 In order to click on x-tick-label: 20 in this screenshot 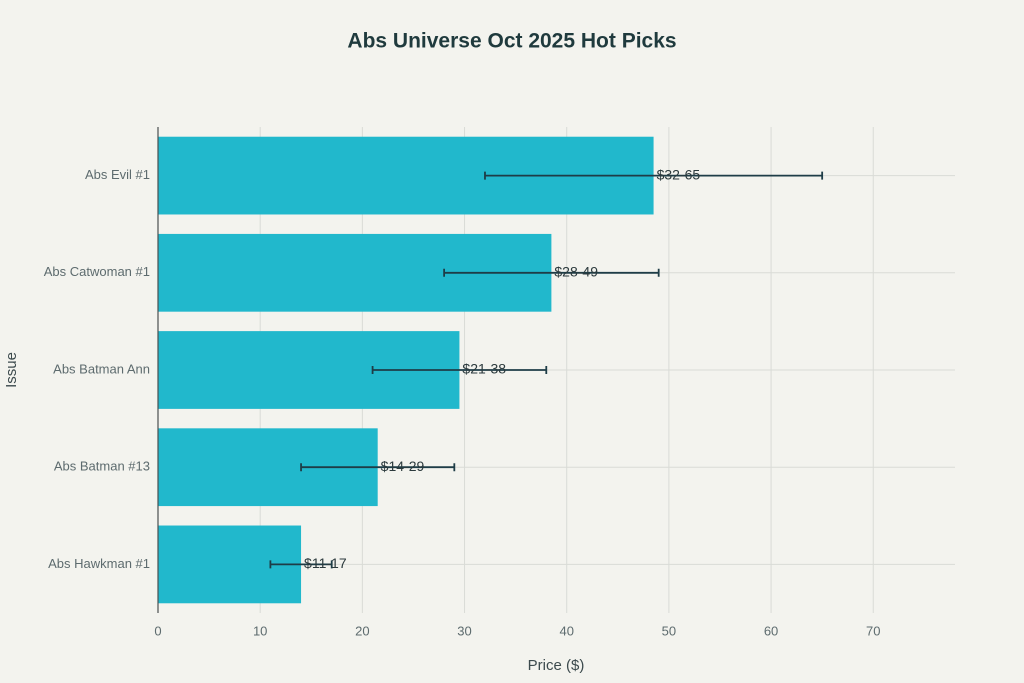, I will do `click(362, 630)`.